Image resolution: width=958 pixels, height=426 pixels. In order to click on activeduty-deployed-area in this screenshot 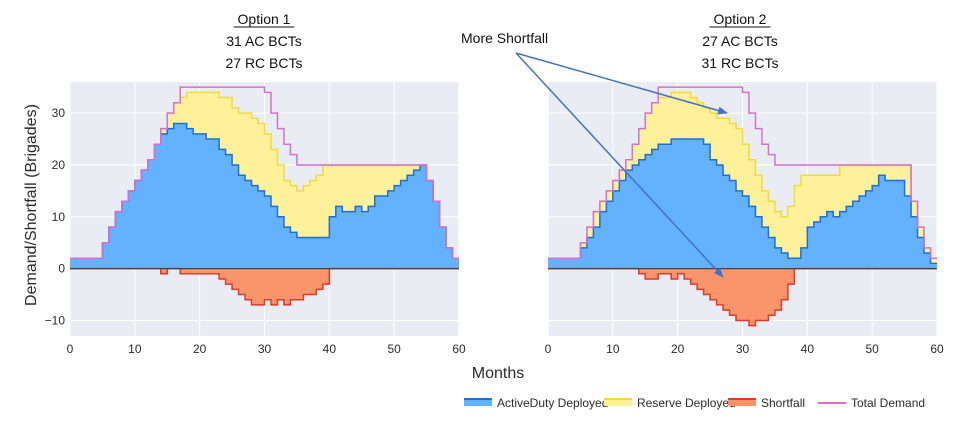, I will do `click(742, 204)`.